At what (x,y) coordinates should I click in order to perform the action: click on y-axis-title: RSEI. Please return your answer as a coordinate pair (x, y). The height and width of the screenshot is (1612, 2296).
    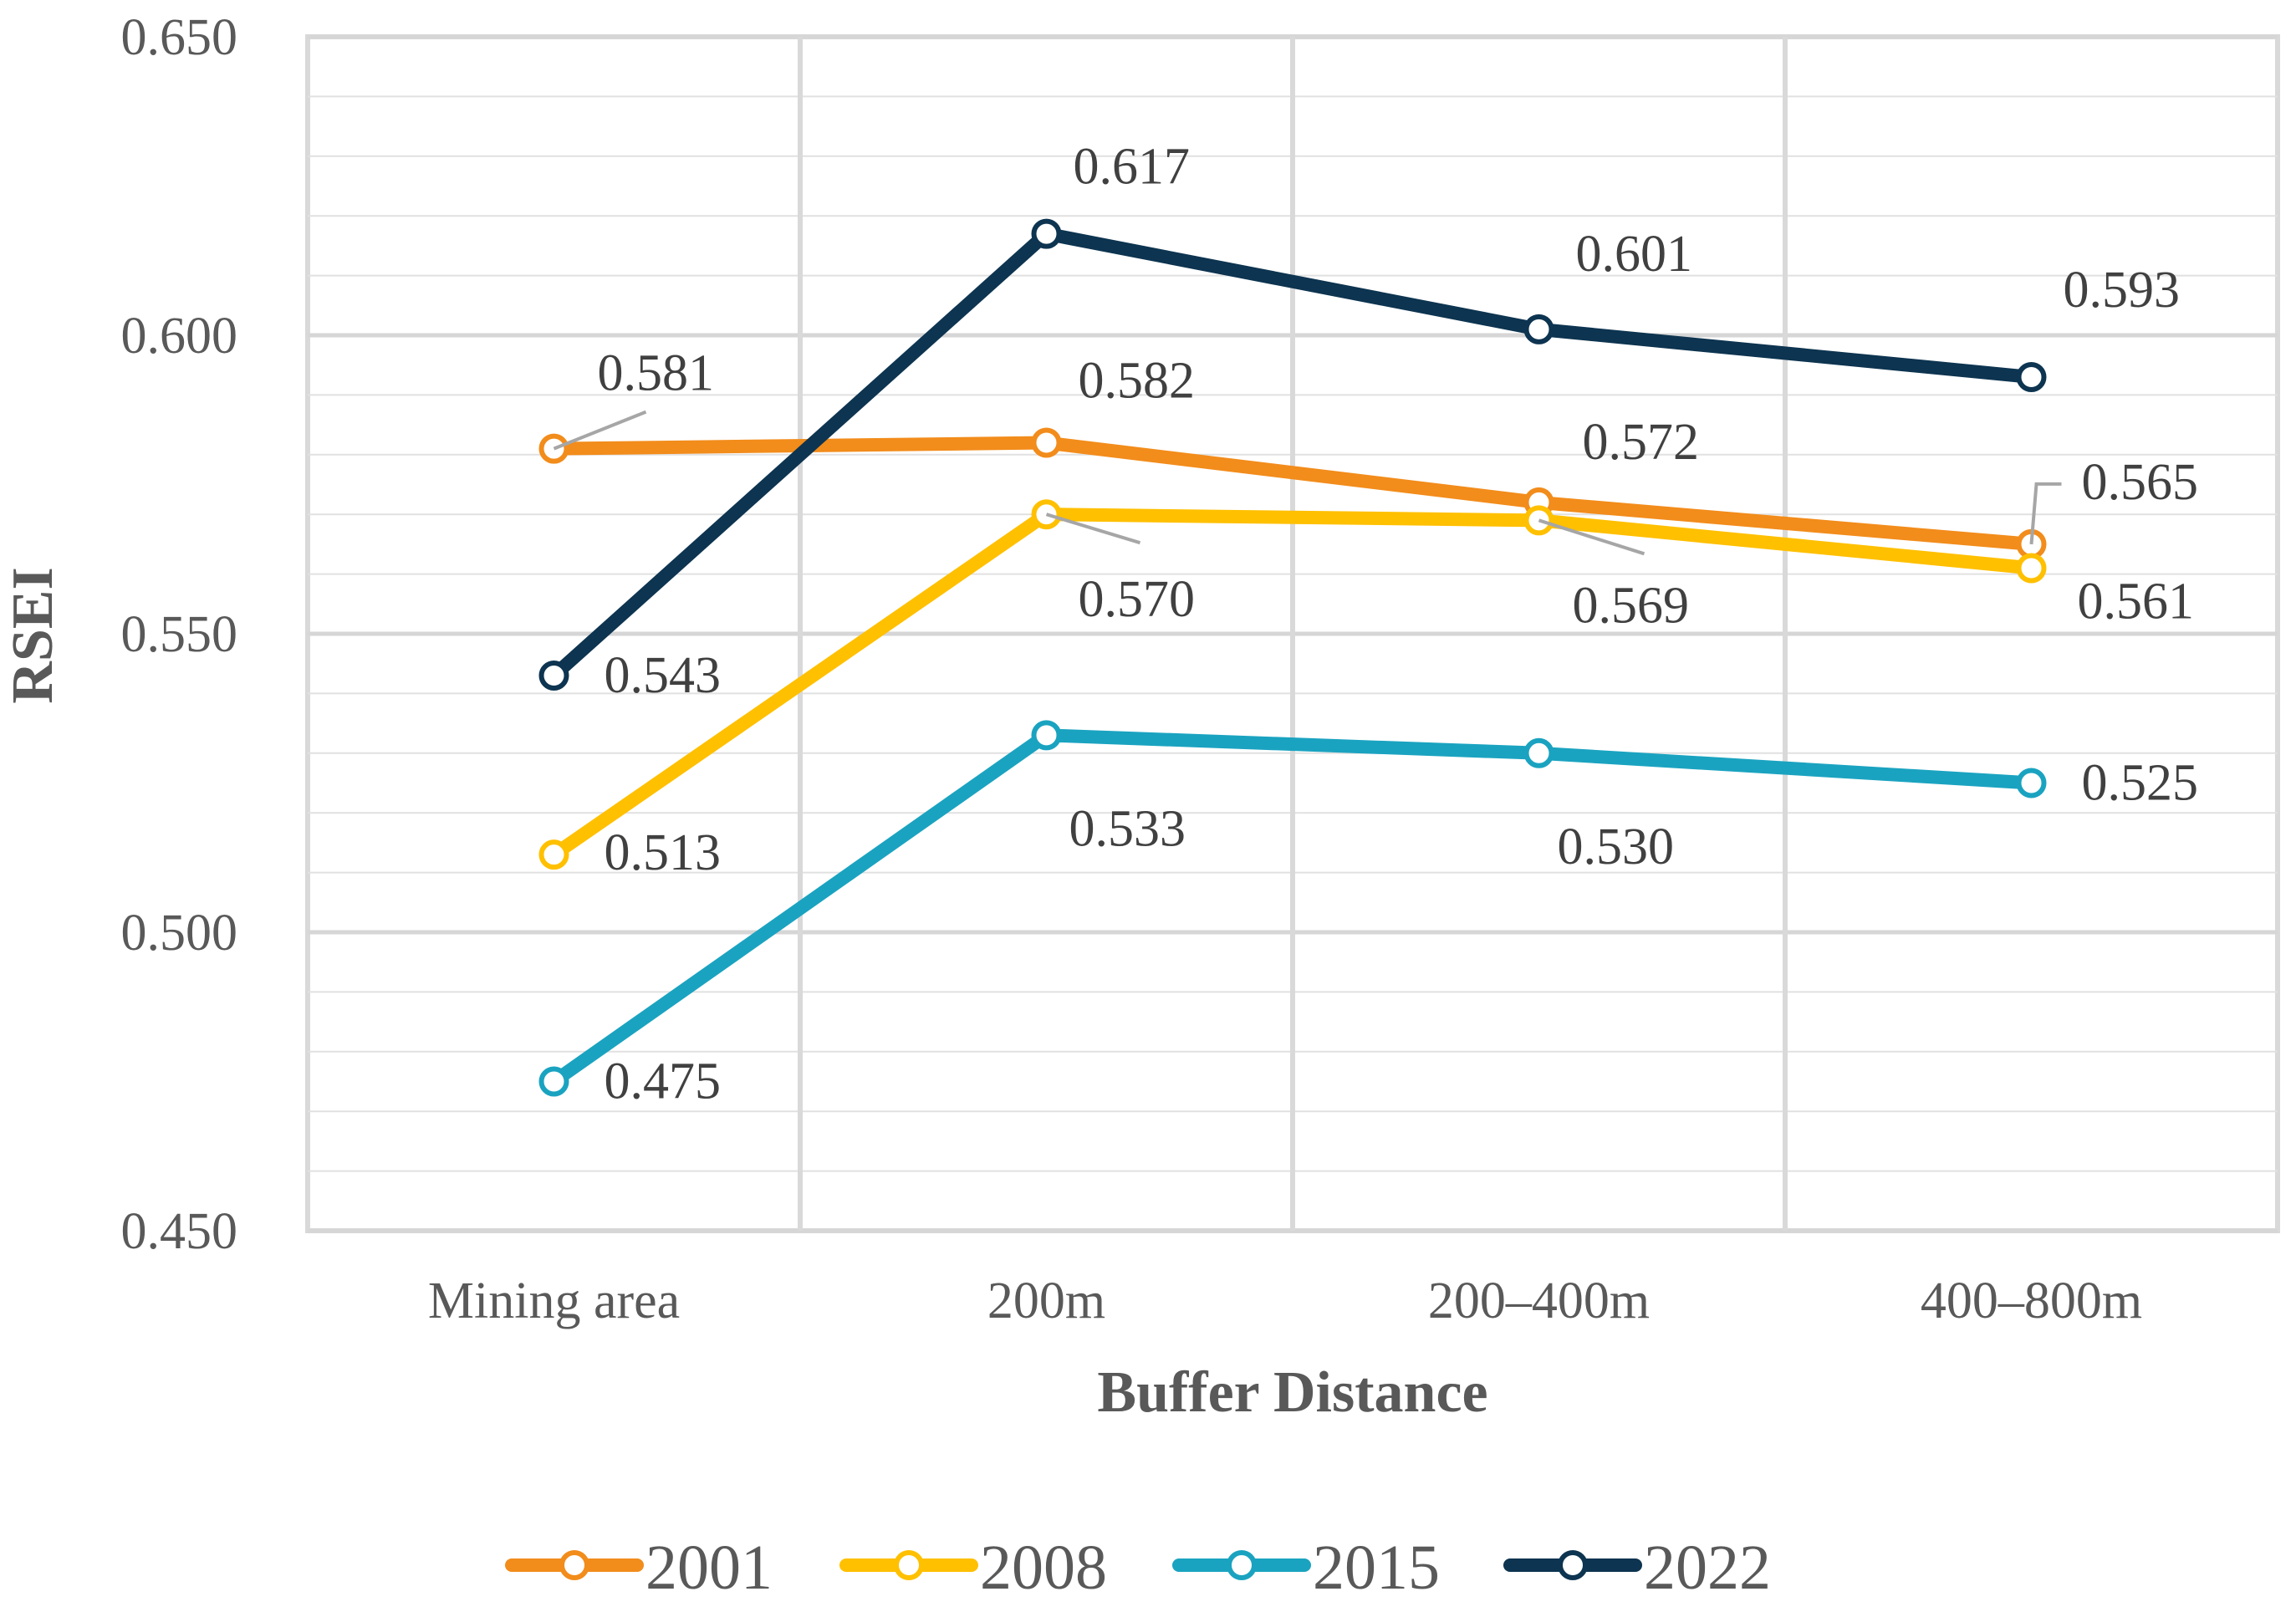
    Looking at the image, I should click on (33, 635).